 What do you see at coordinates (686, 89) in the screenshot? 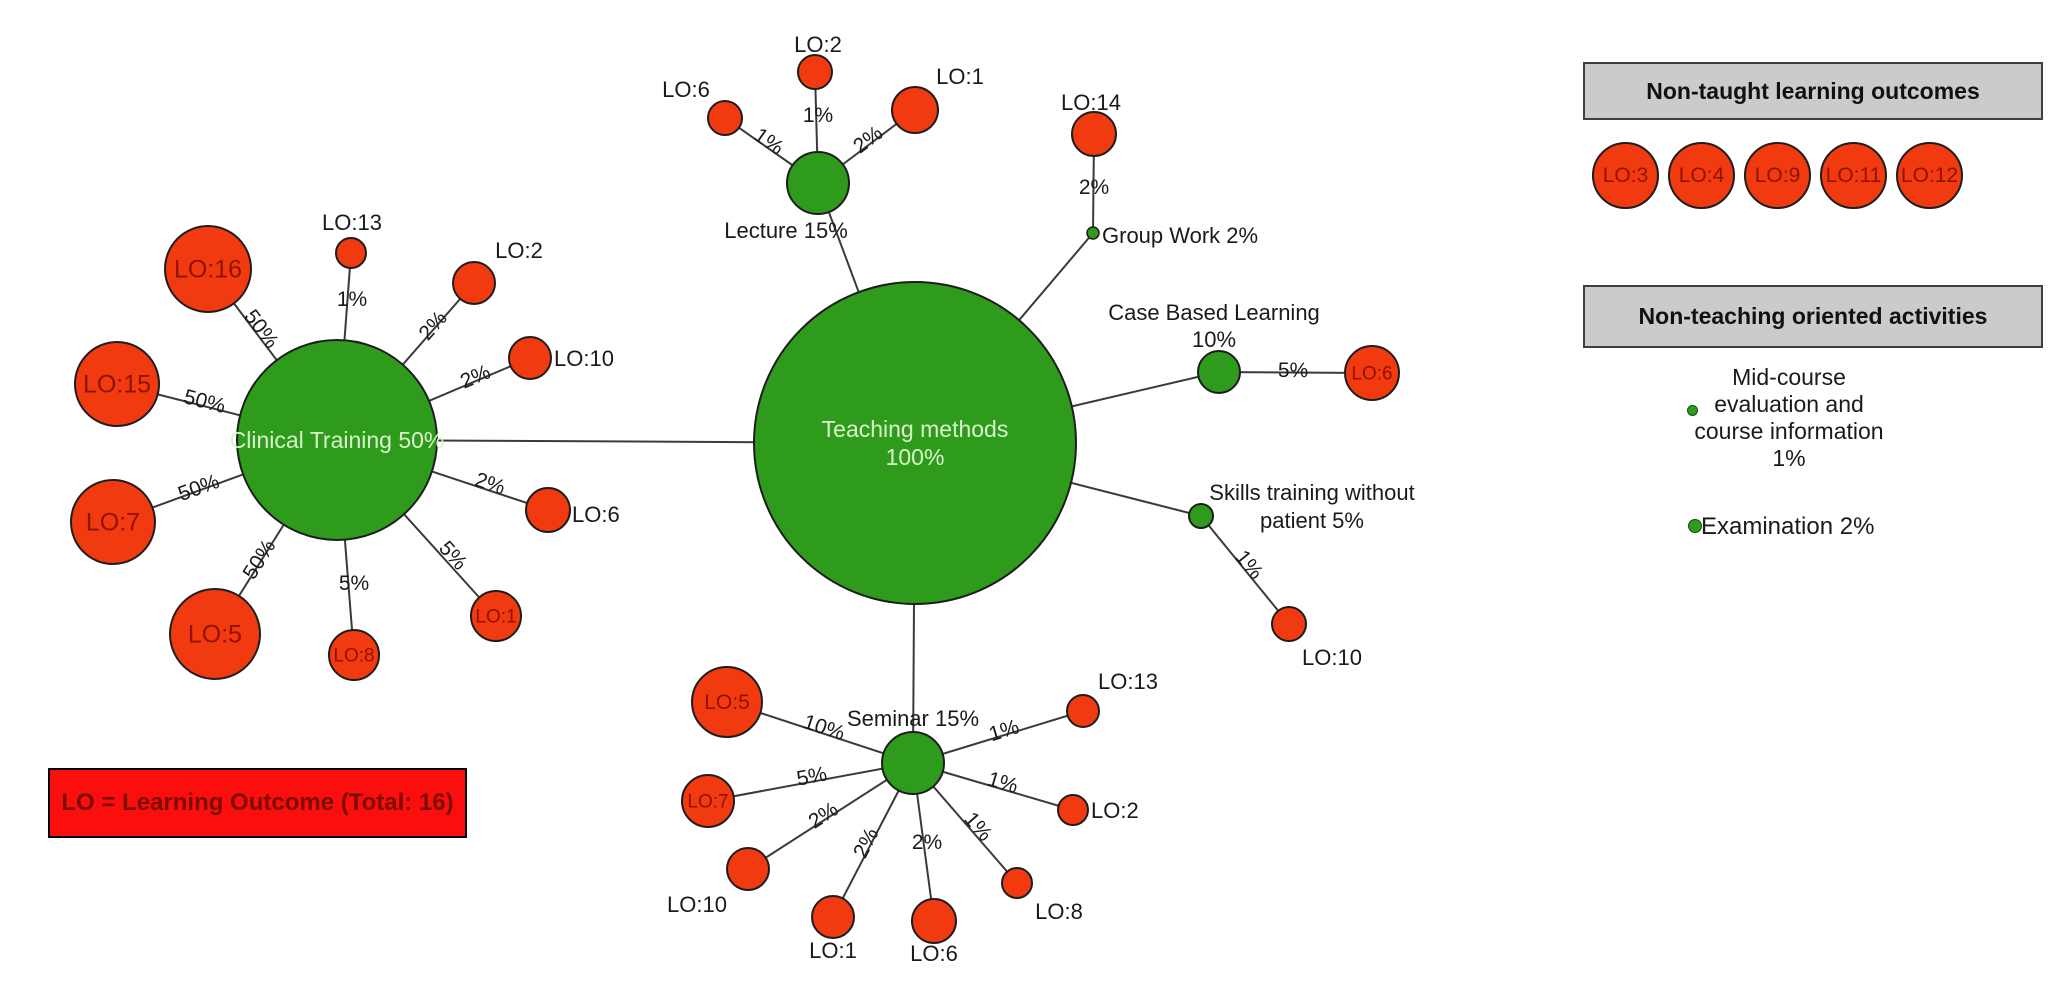
I see `node-label-lec-lo6: LO:6` at bounding box center [686, 89].